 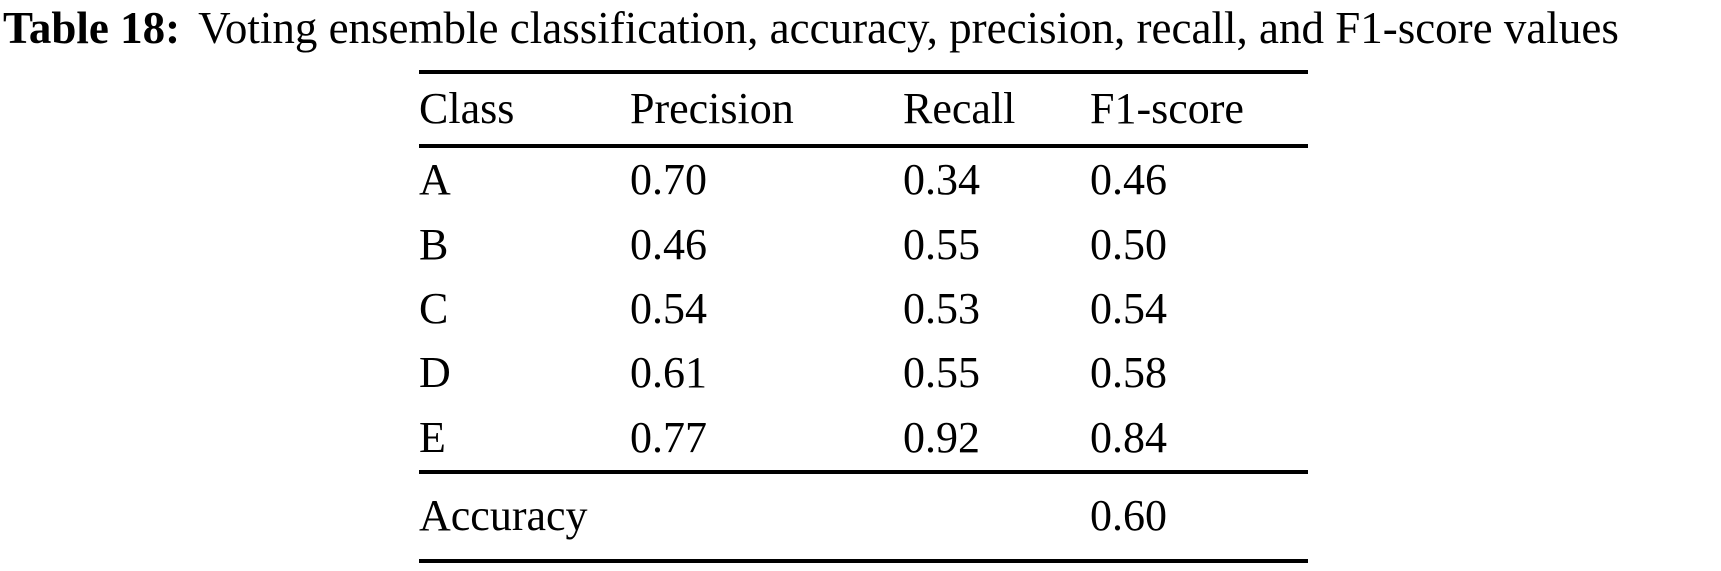 What do you see at coordinates (434, 244) in the screenshot?
I see `class-label: B` at bounding box center [434, 244].